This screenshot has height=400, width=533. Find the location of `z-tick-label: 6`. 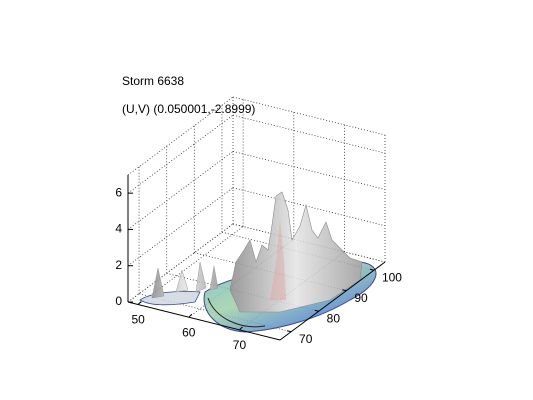

z-tick-label: 6 is located at coordinates (118, 192).